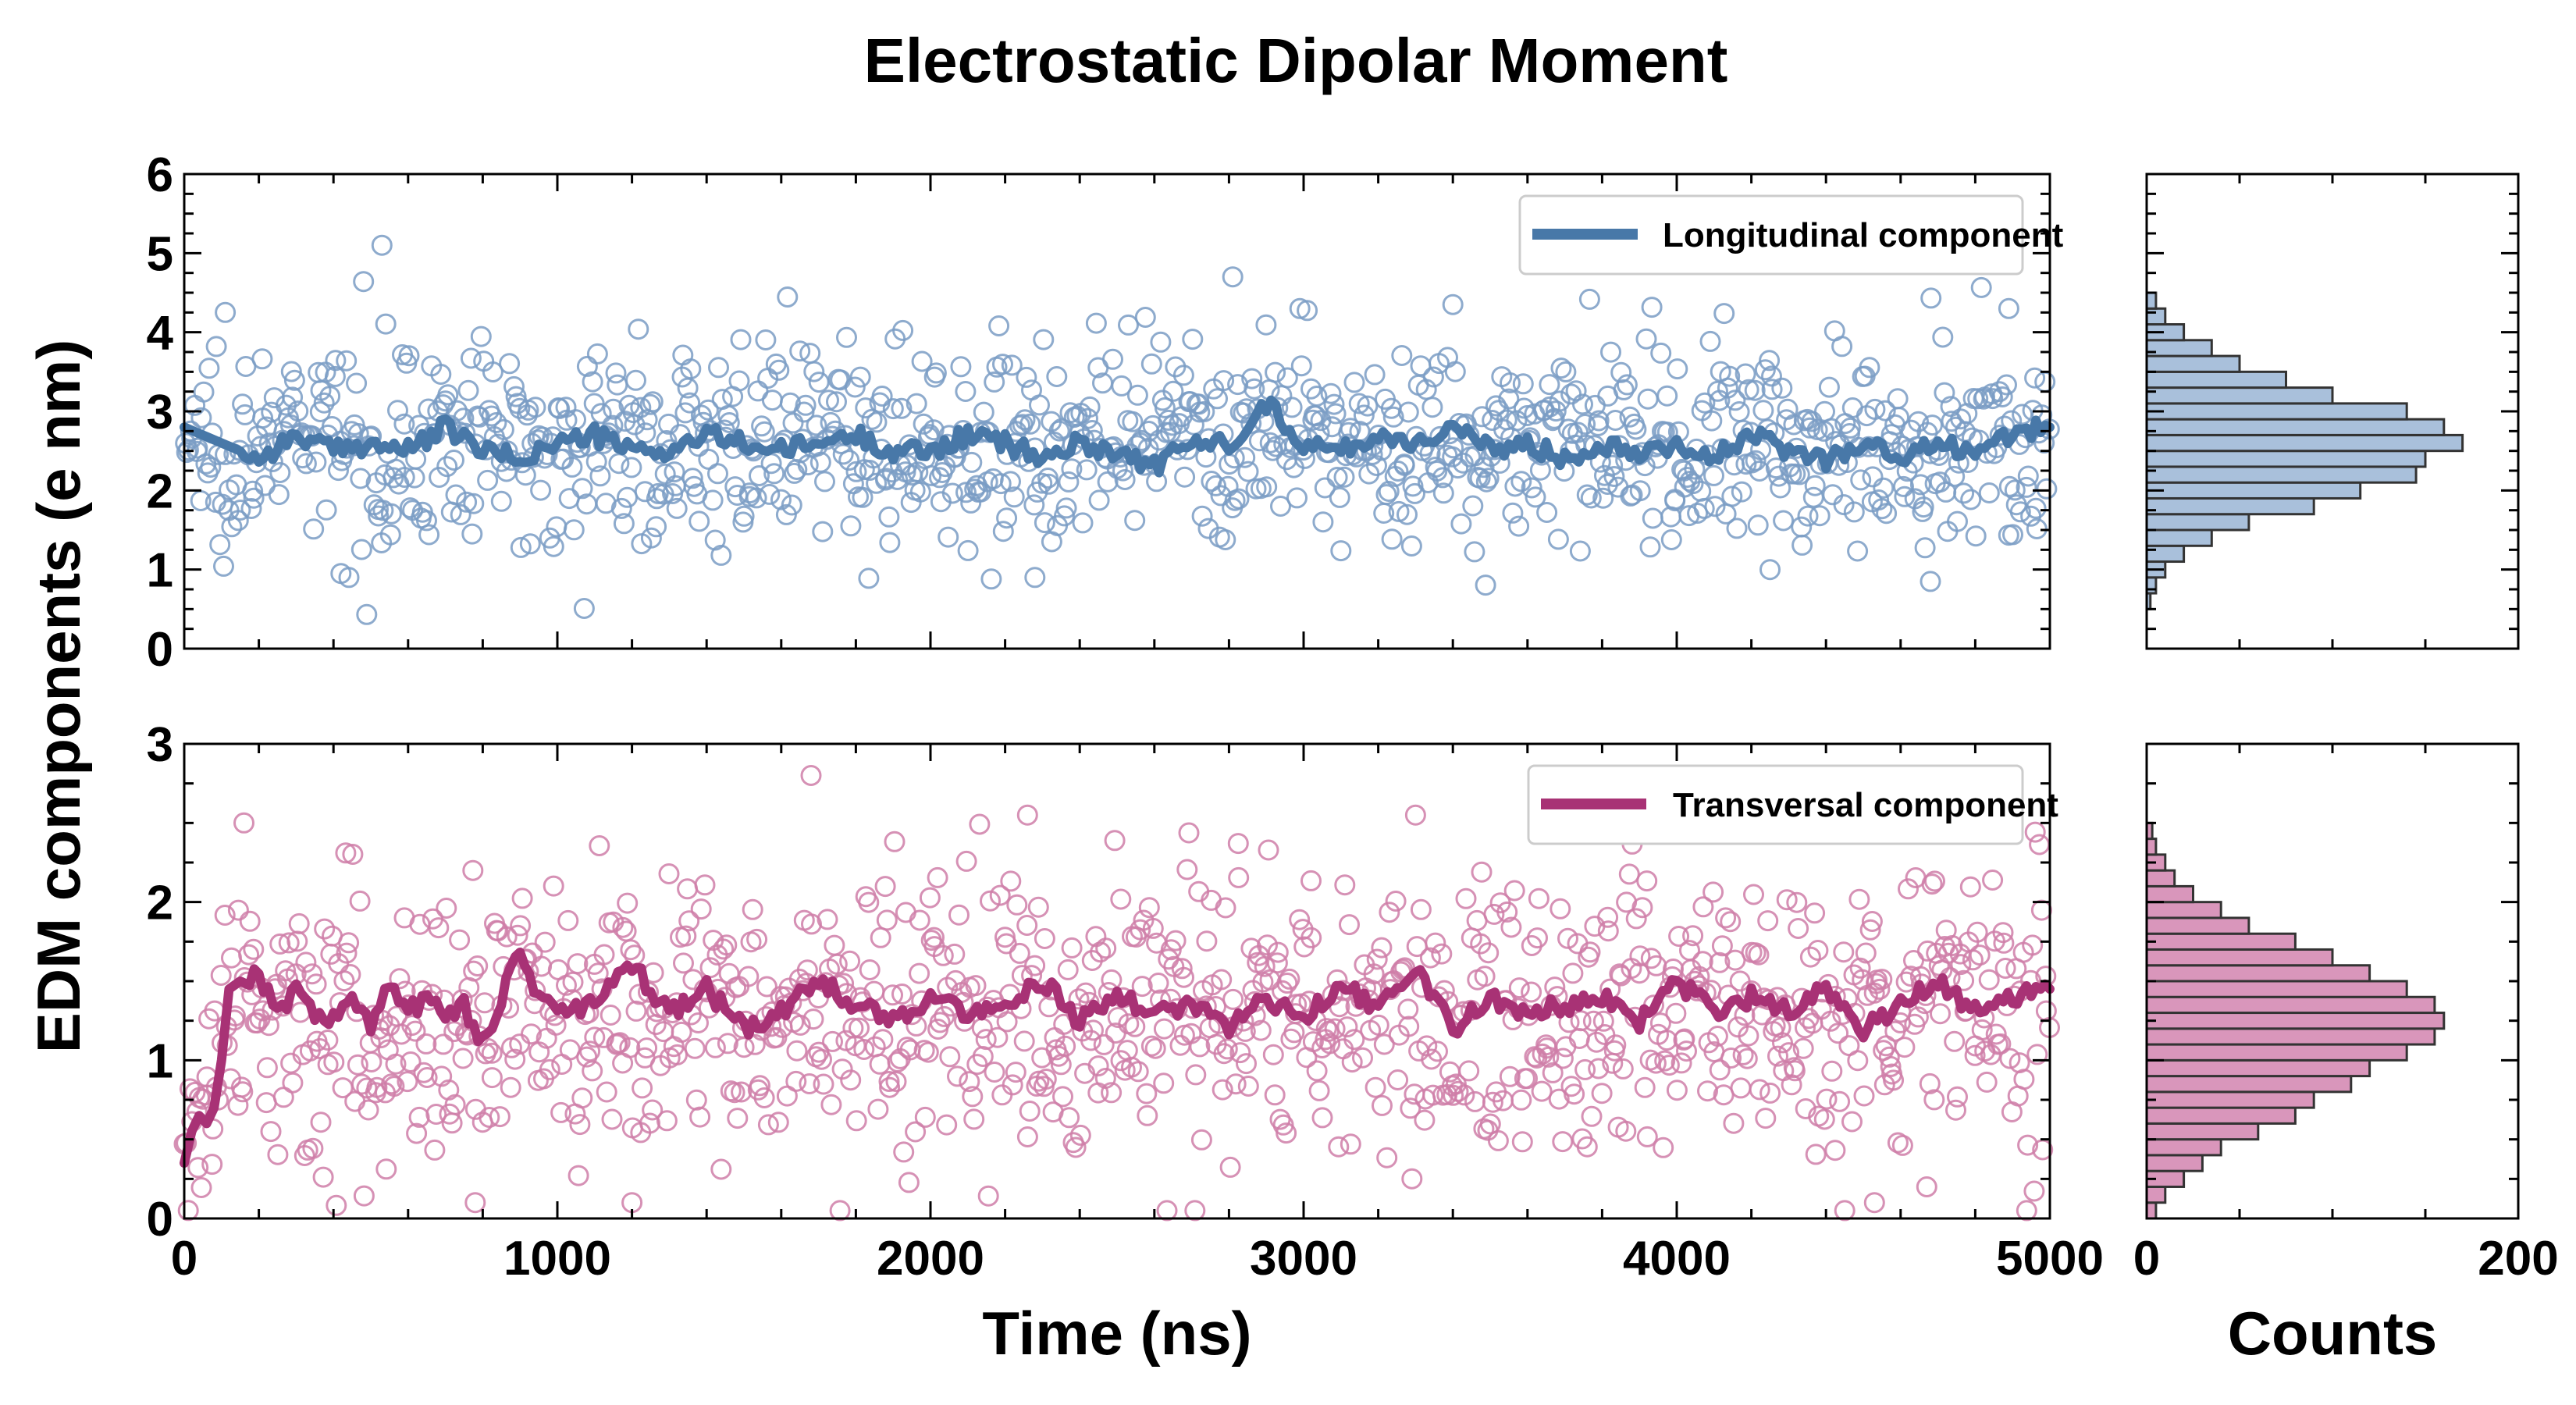 The height and width of the screenshot is (1405, 2576). Describe the element at coordinates (1776, 805) in the screenshot. I see `legend-box` at that location.